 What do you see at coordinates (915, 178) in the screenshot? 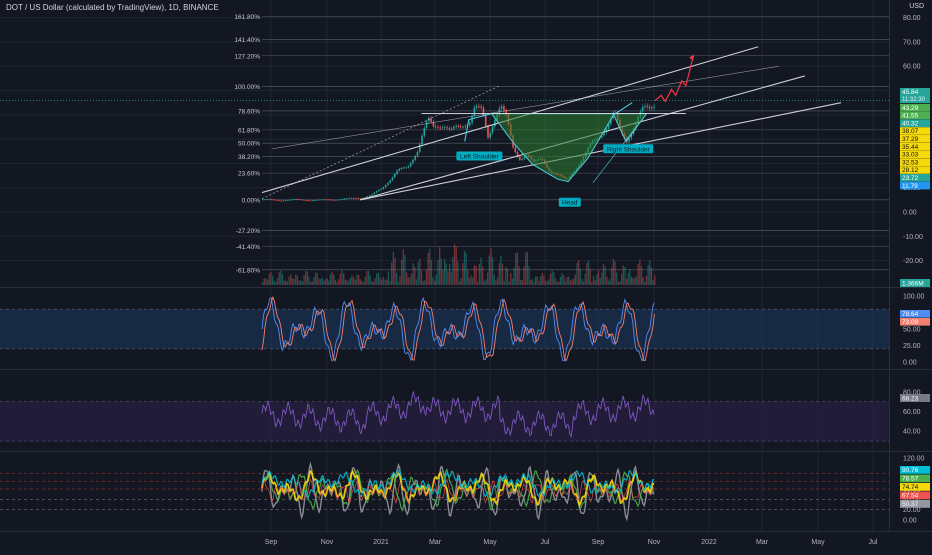
I see `price-axis-tag` at bounding box center [915, 178].